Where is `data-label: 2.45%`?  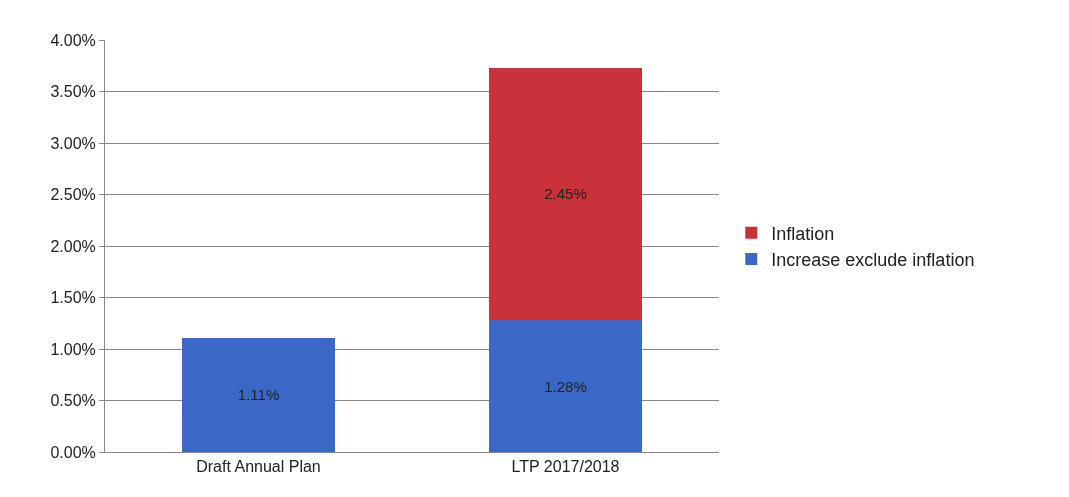
data-label: 2.45% is located at coordinates (565, 194).